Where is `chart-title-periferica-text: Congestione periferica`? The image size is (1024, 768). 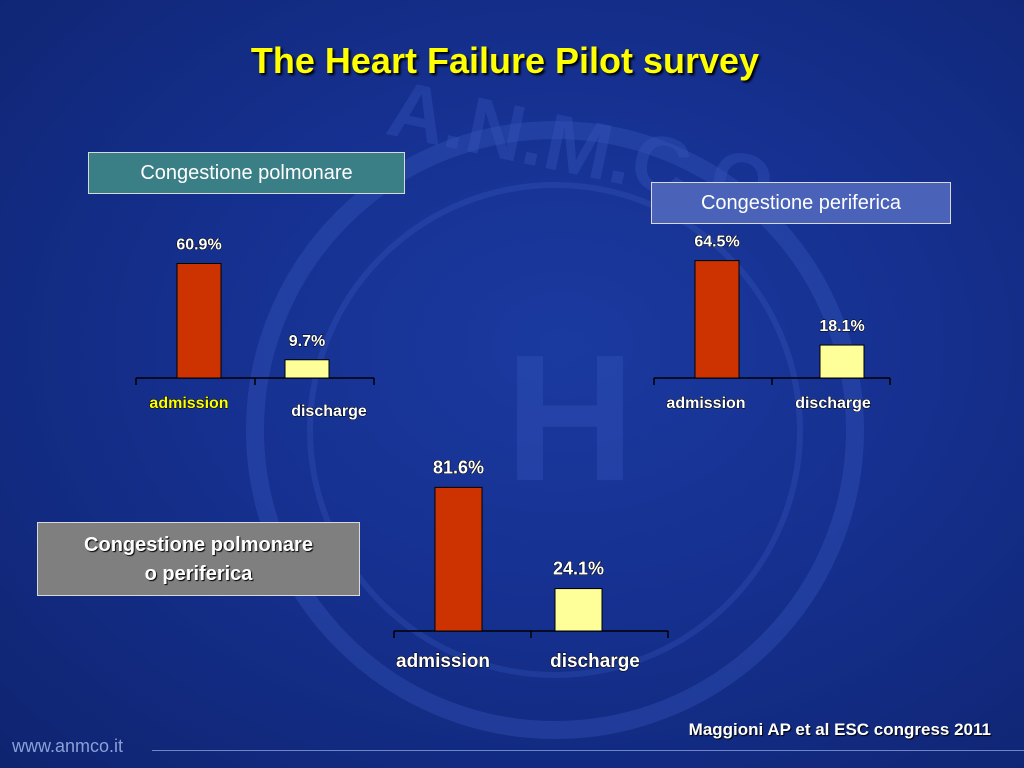 chart-title-periferica-text: Congestione periferica is located at coordinates (801, 203).